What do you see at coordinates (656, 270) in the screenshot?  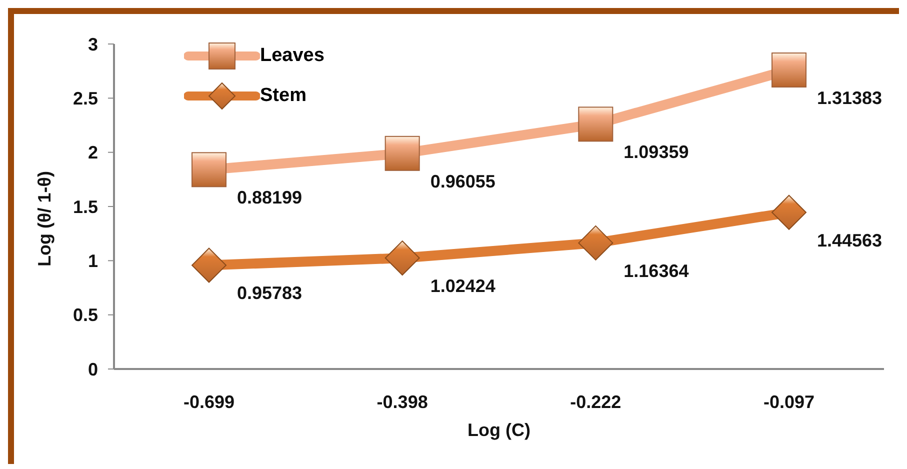 I see `data-label: 1.16364` at bounding box center [656, 270].